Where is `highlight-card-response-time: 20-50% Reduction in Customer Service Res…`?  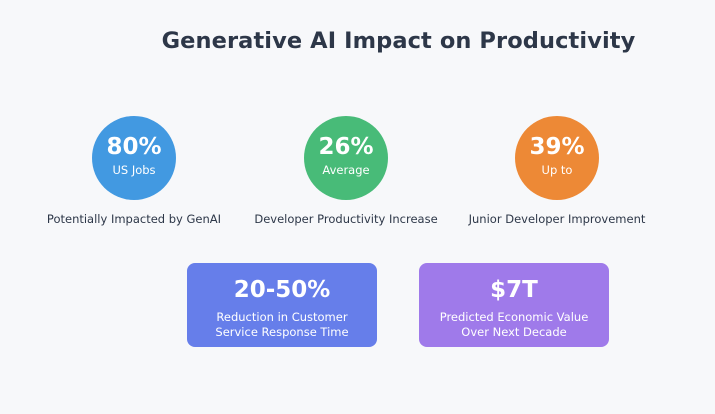 highlight-card-response-time: 20-50% Reduction in Customer Service Res… is located at coordinates (282, 305).